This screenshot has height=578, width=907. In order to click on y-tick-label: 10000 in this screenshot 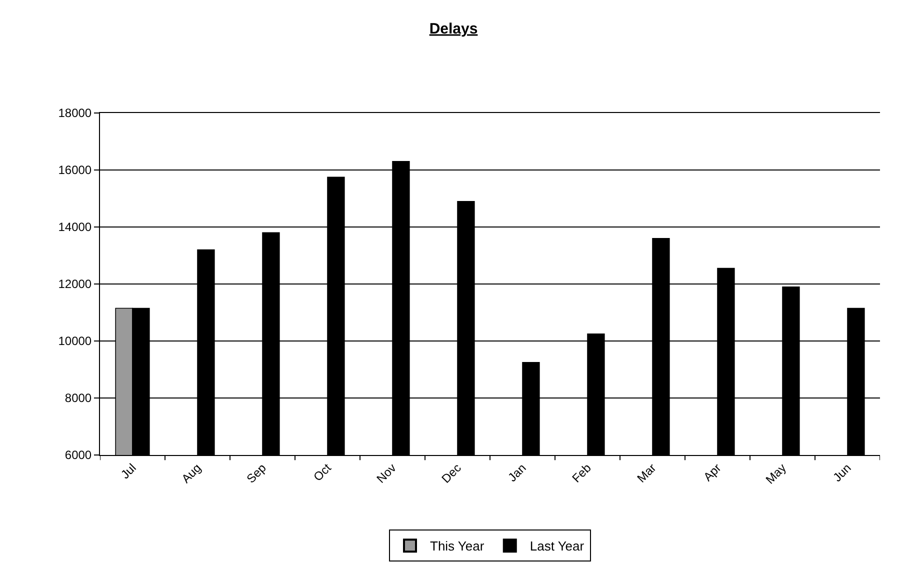, I will do `click(75, 341)`.